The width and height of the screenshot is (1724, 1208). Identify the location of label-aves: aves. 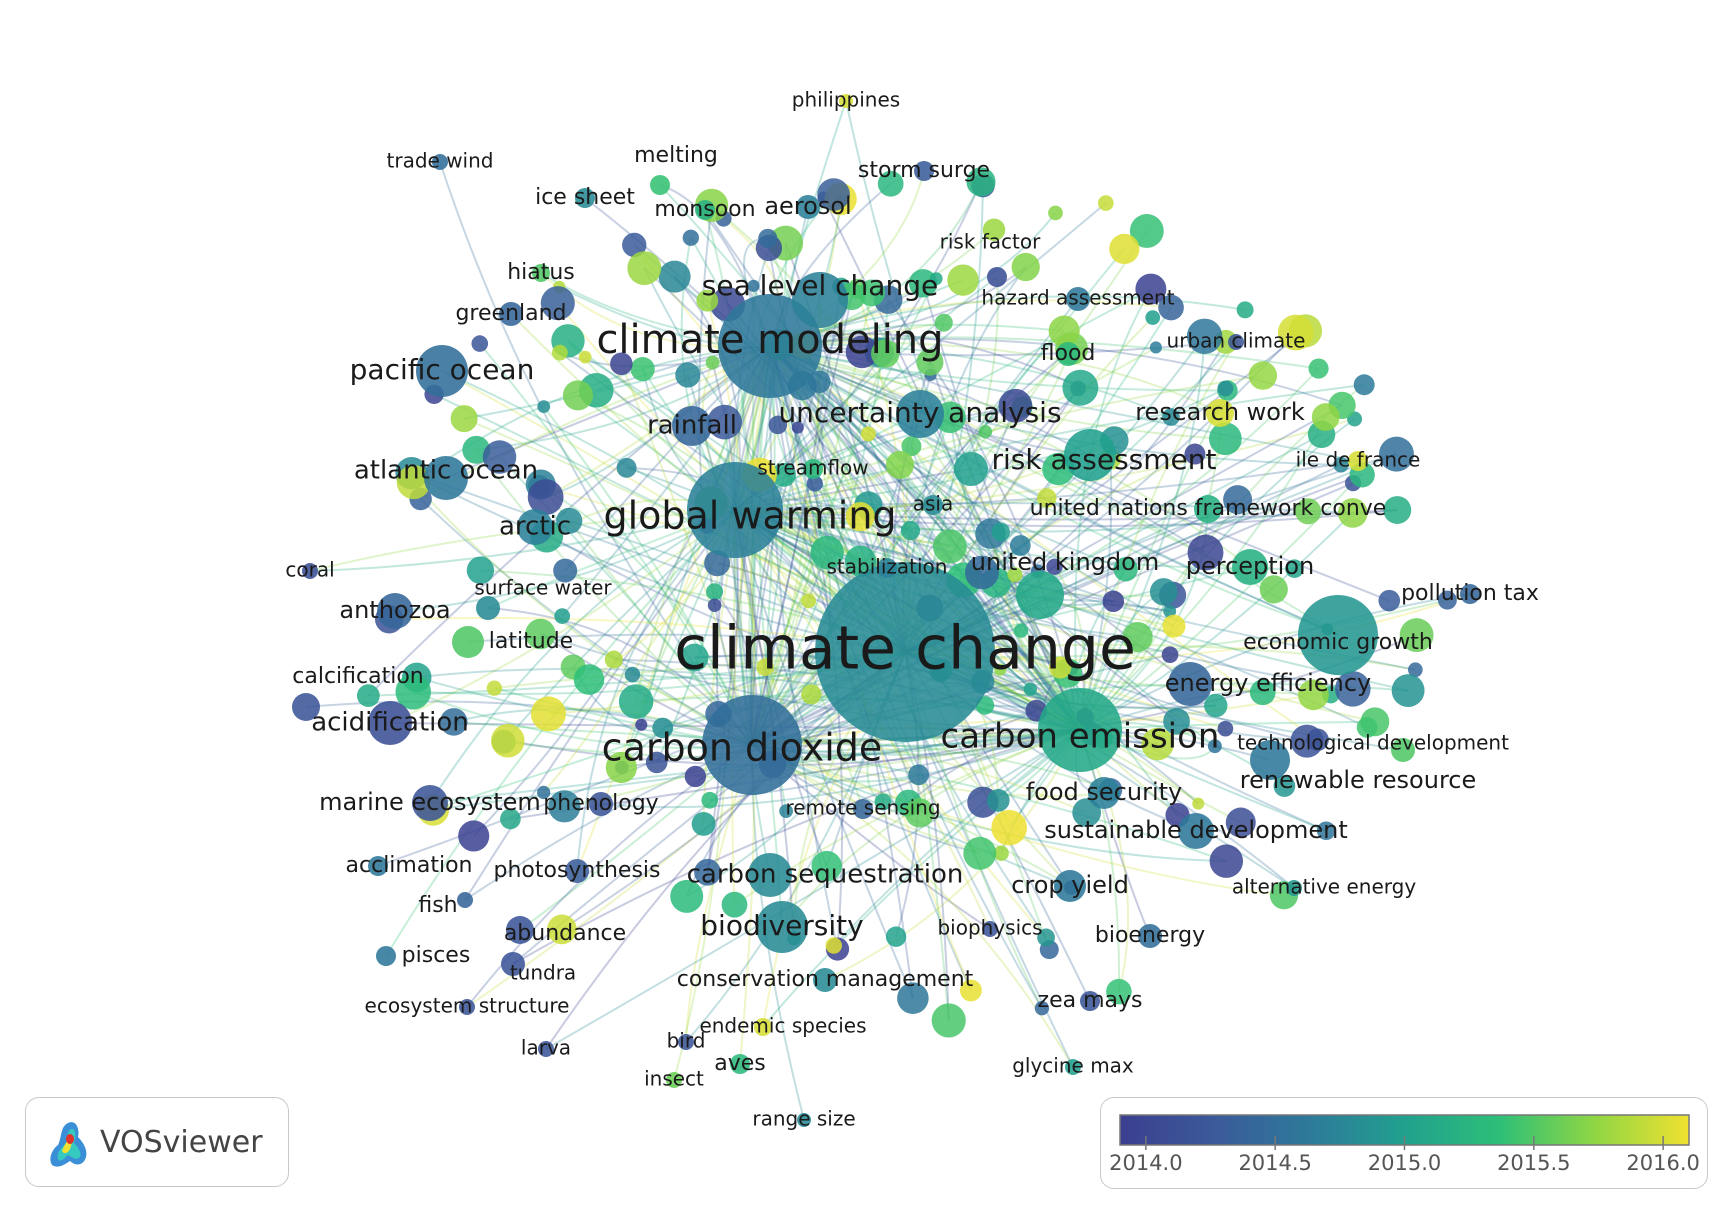
(740, 1063).